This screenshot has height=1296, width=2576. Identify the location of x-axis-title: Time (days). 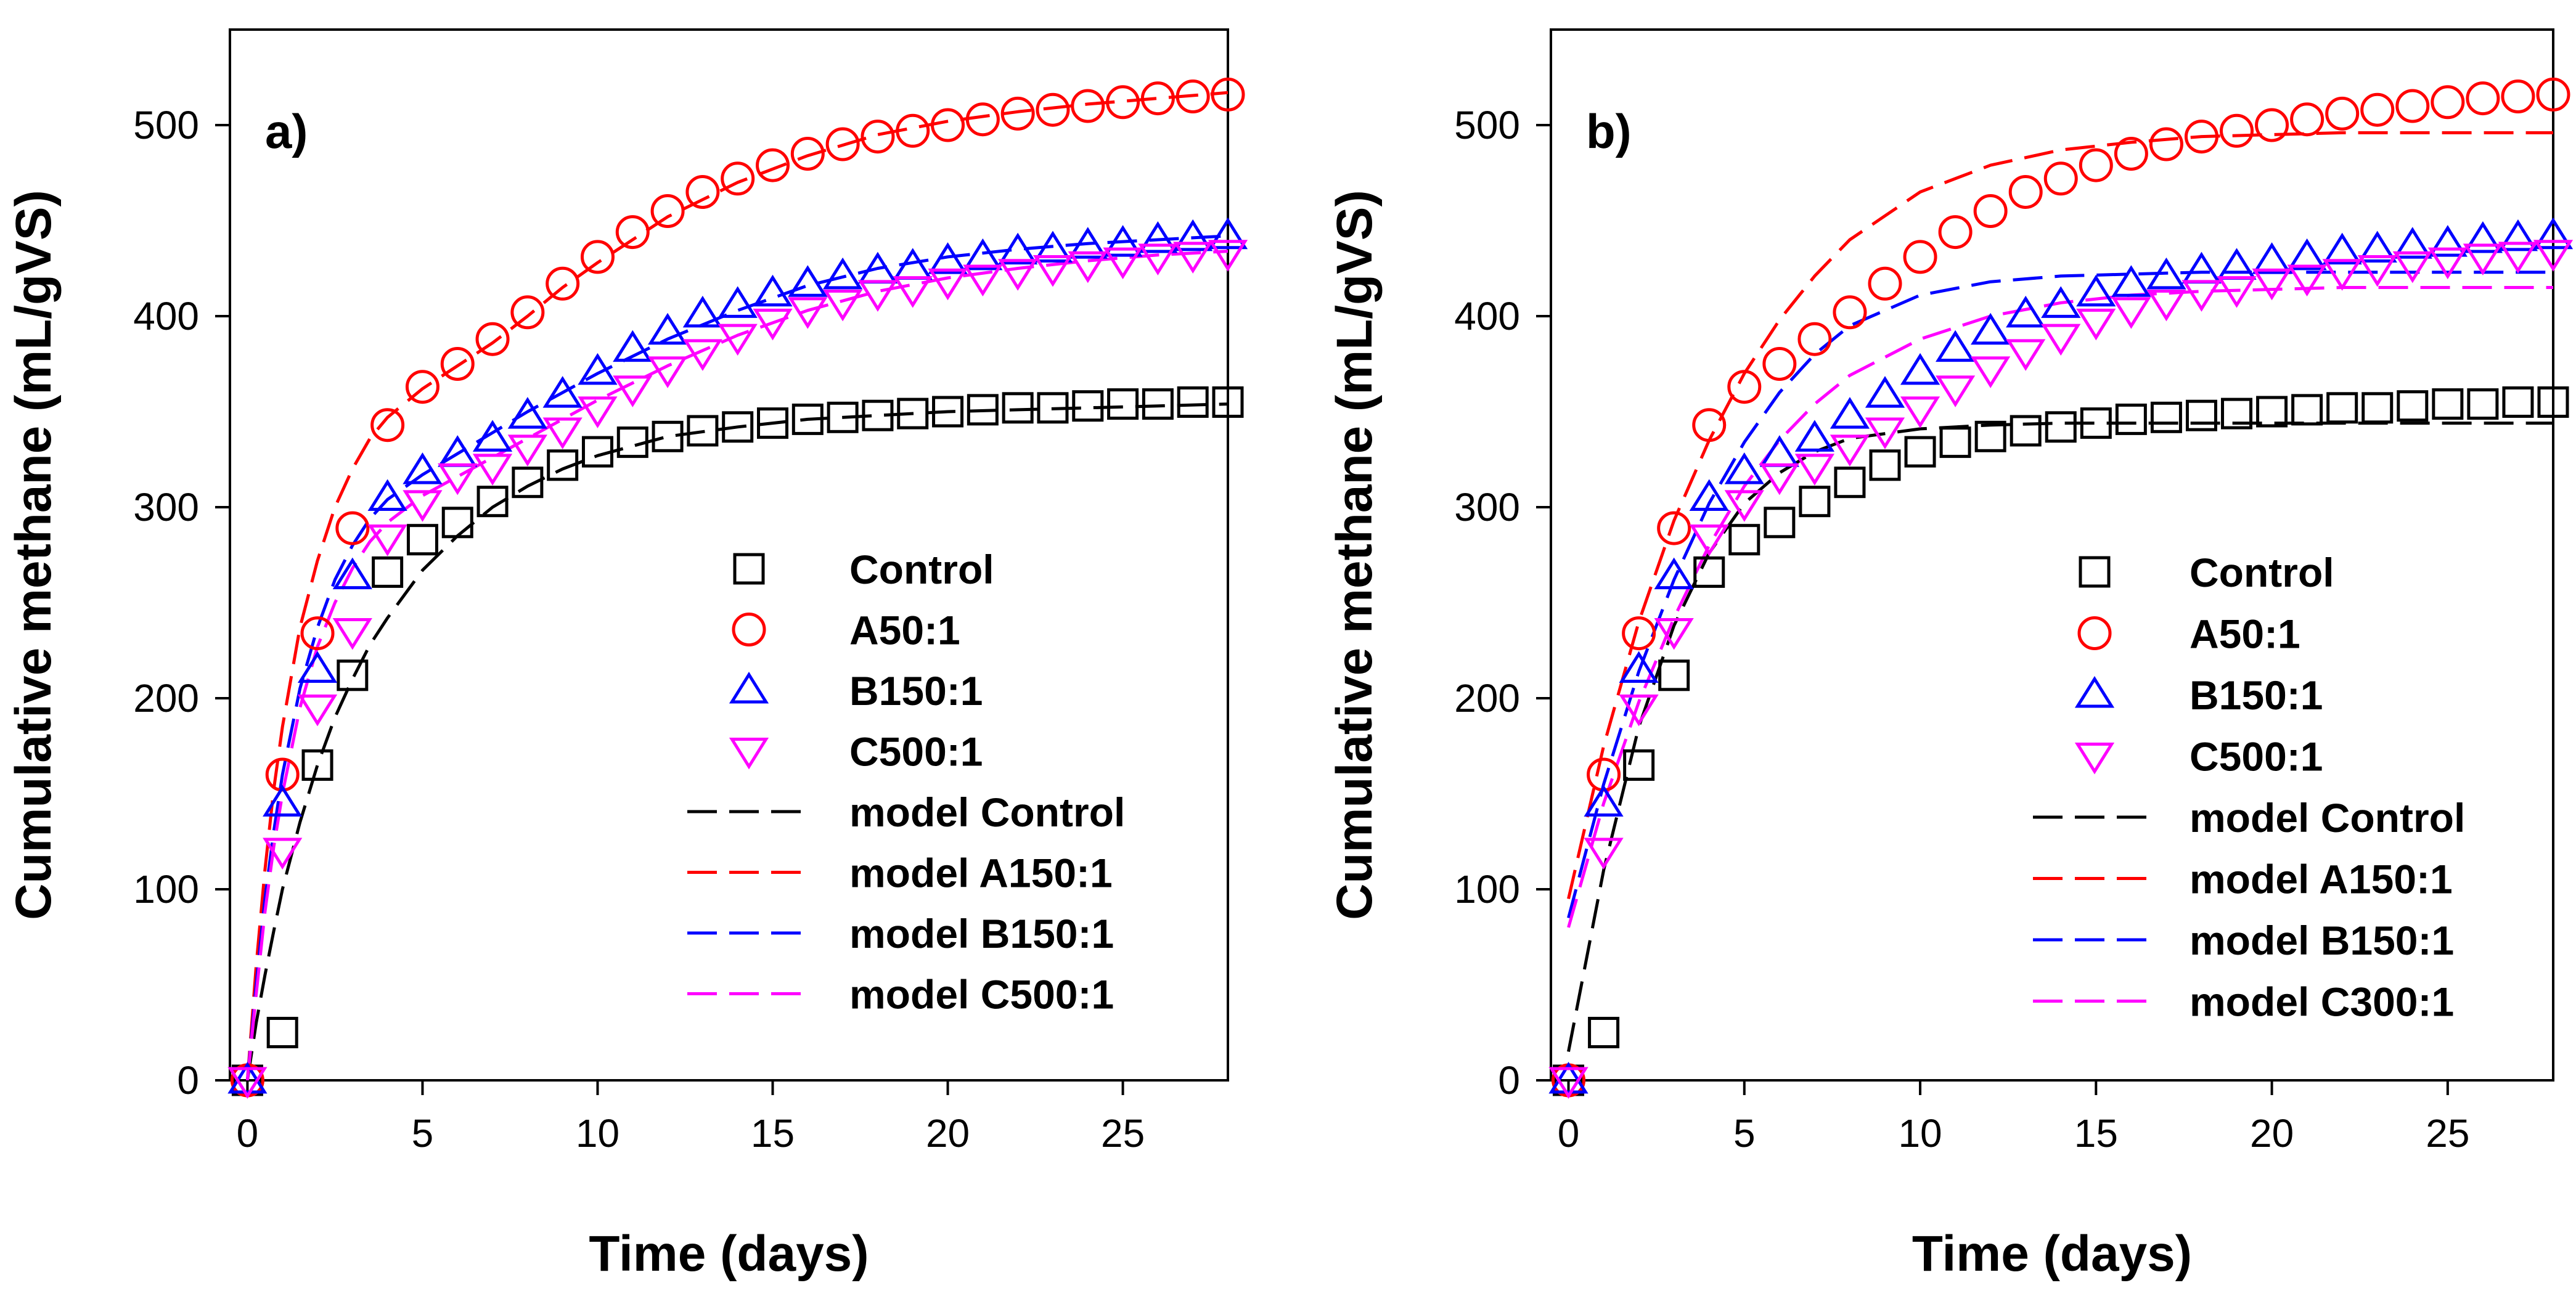
(729, 1254).